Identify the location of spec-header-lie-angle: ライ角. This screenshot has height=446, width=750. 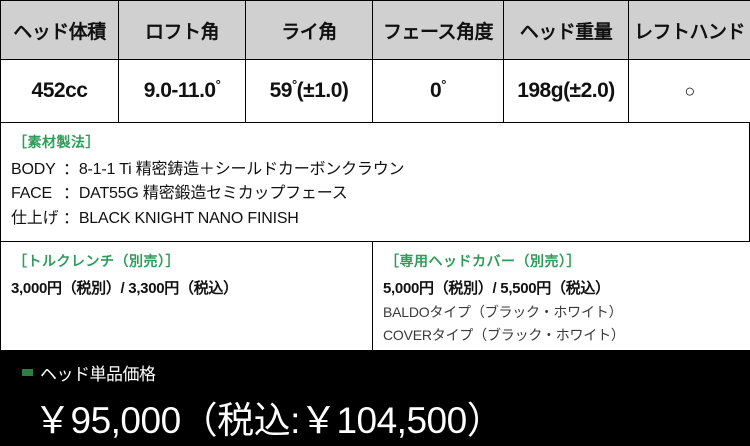
(309, 30).